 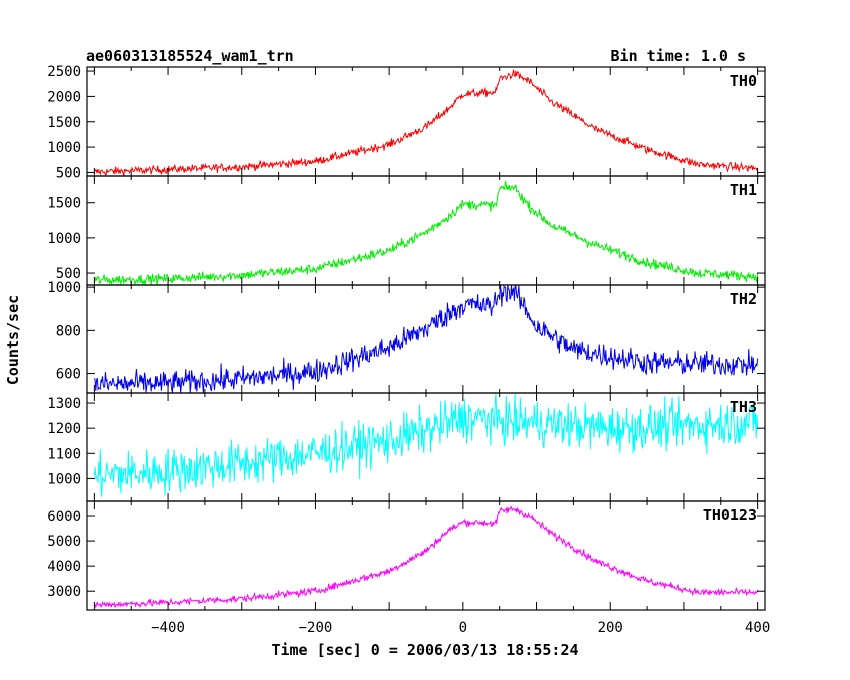 I want to click on panel-label-th1: TH1, so click(x=743, y=190).